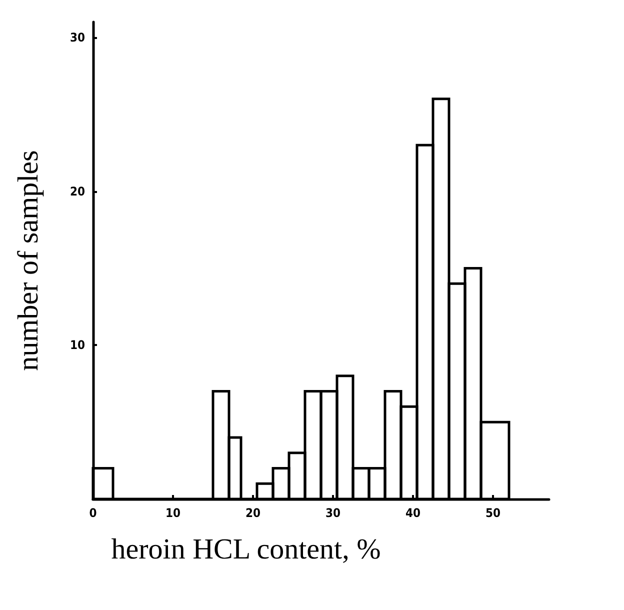  I want to click on x-tick-label: 20, so click(253, 513).